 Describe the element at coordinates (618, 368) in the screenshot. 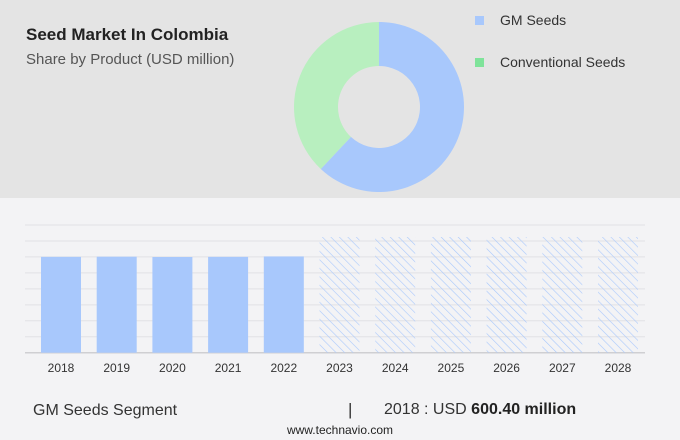

I see `x-tick-label: 2028` at that location.